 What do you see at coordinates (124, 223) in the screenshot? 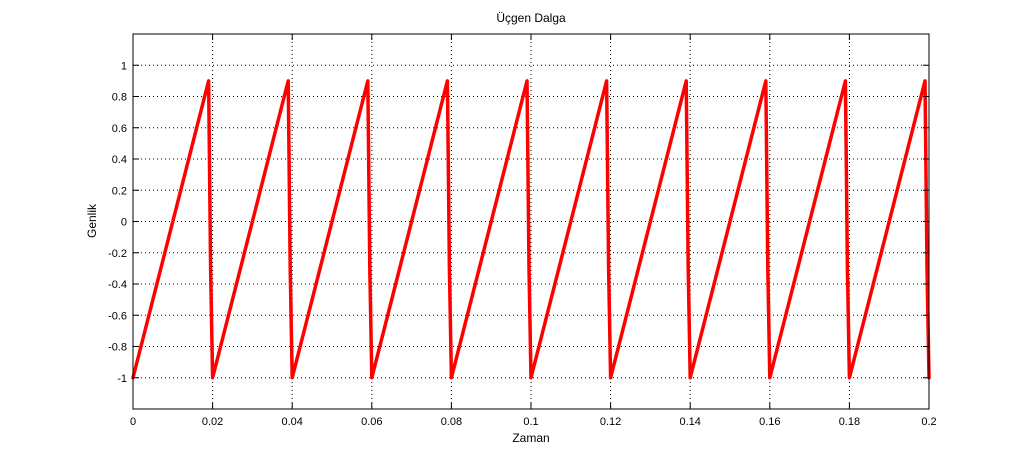
I see `y-tick-label: 0` at bounding box center [124, 223].